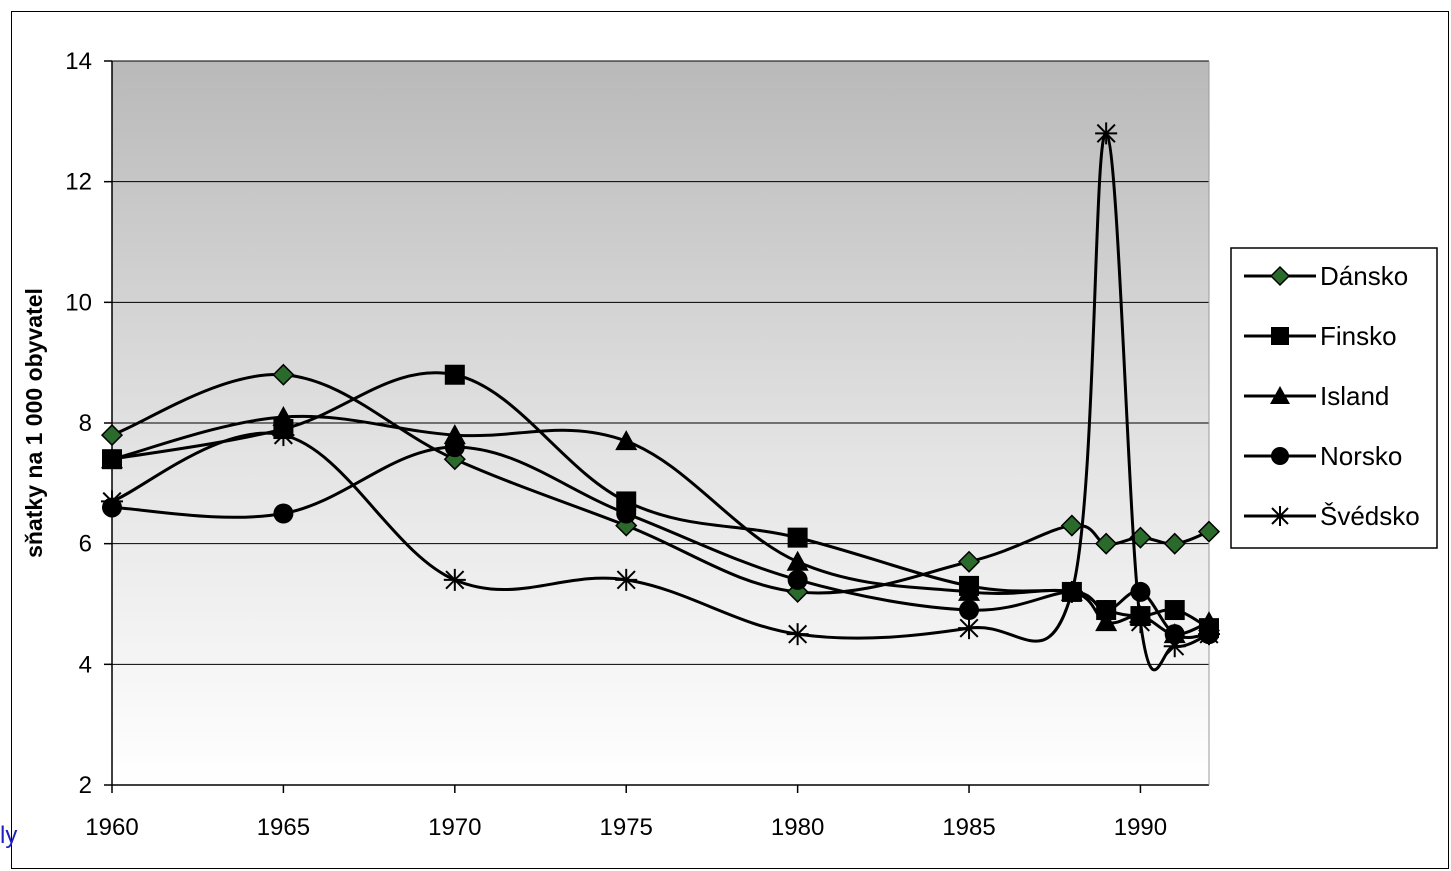 Image resolution: width=1451 pixels, height=871 pixels. I want to click on x-tick-label: 1975, so click(626, 827).